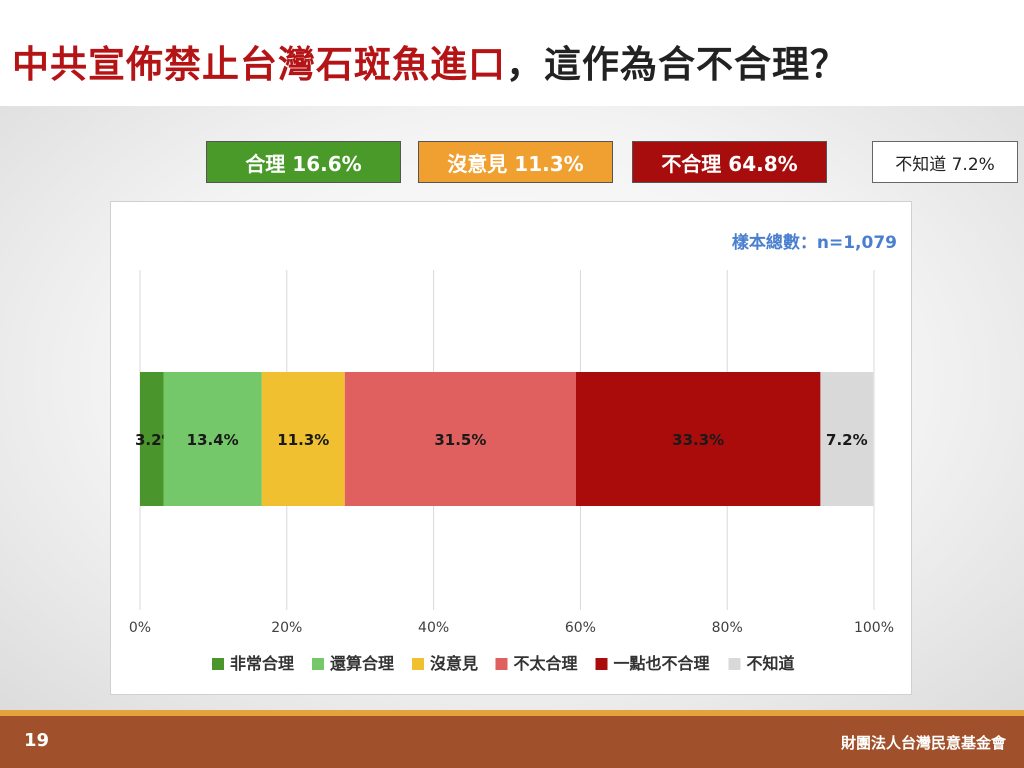 The height and width of the screenshot is (768, 1024). I want to click on data-label: 31.5%, so click(460, 440).